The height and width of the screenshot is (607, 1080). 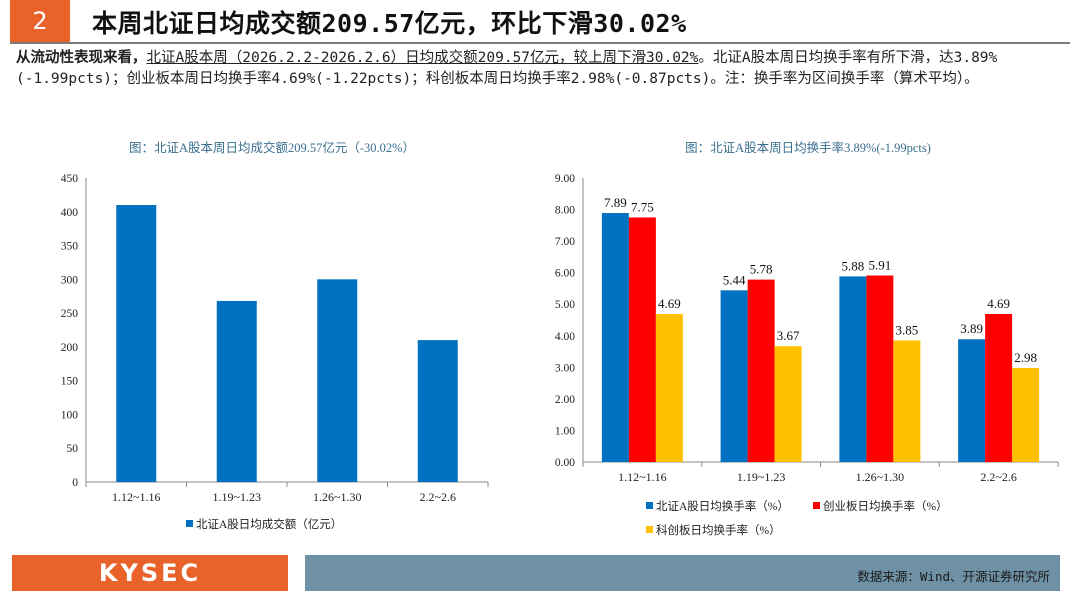 What do you see at coordinates (75, 483) in the screenshot?
I see `y-tick-label: 0` at bounding box center [75, 483].